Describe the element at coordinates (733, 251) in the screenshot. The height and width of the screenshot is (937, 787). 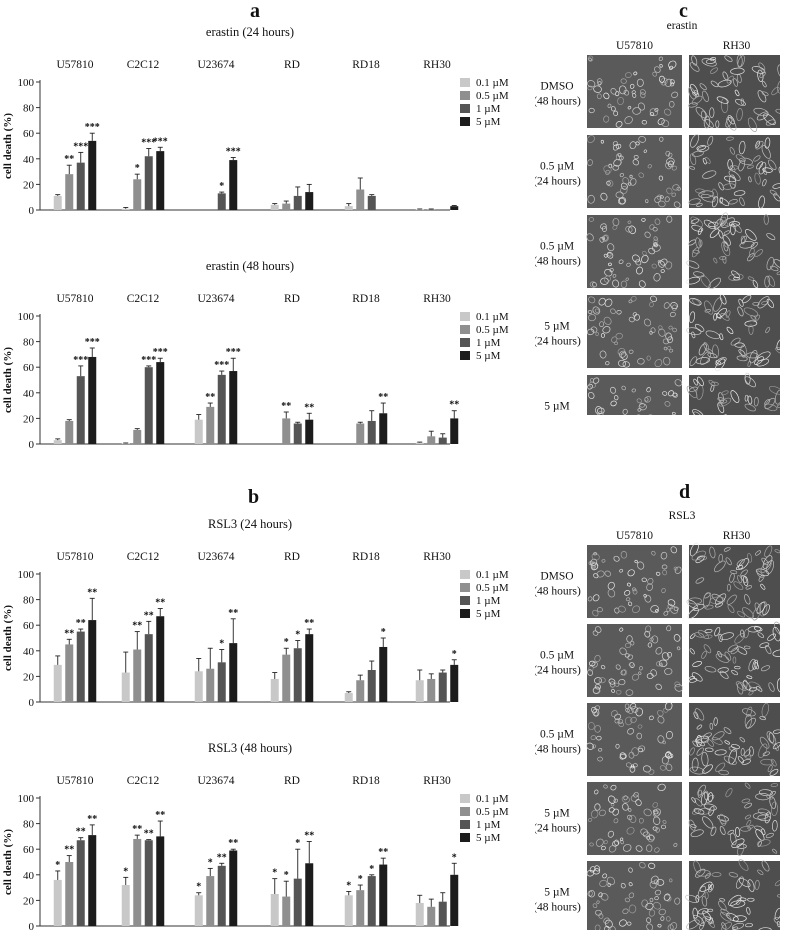
I see `micrograph-image` at that location.